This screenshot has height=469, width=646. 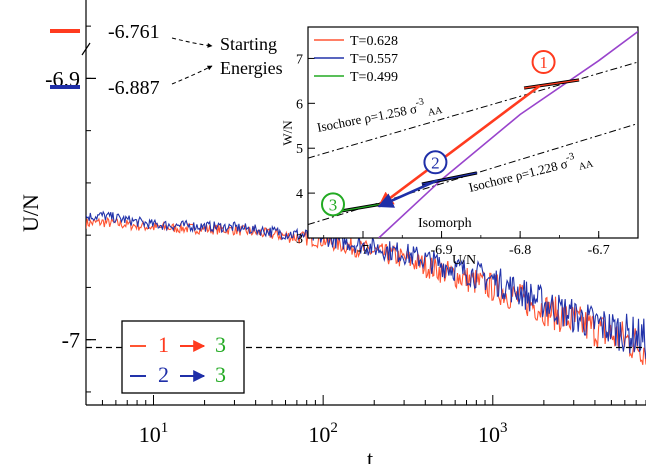 I want to click on start-energy-1-value: -6.761, so click(x=134, y=32).